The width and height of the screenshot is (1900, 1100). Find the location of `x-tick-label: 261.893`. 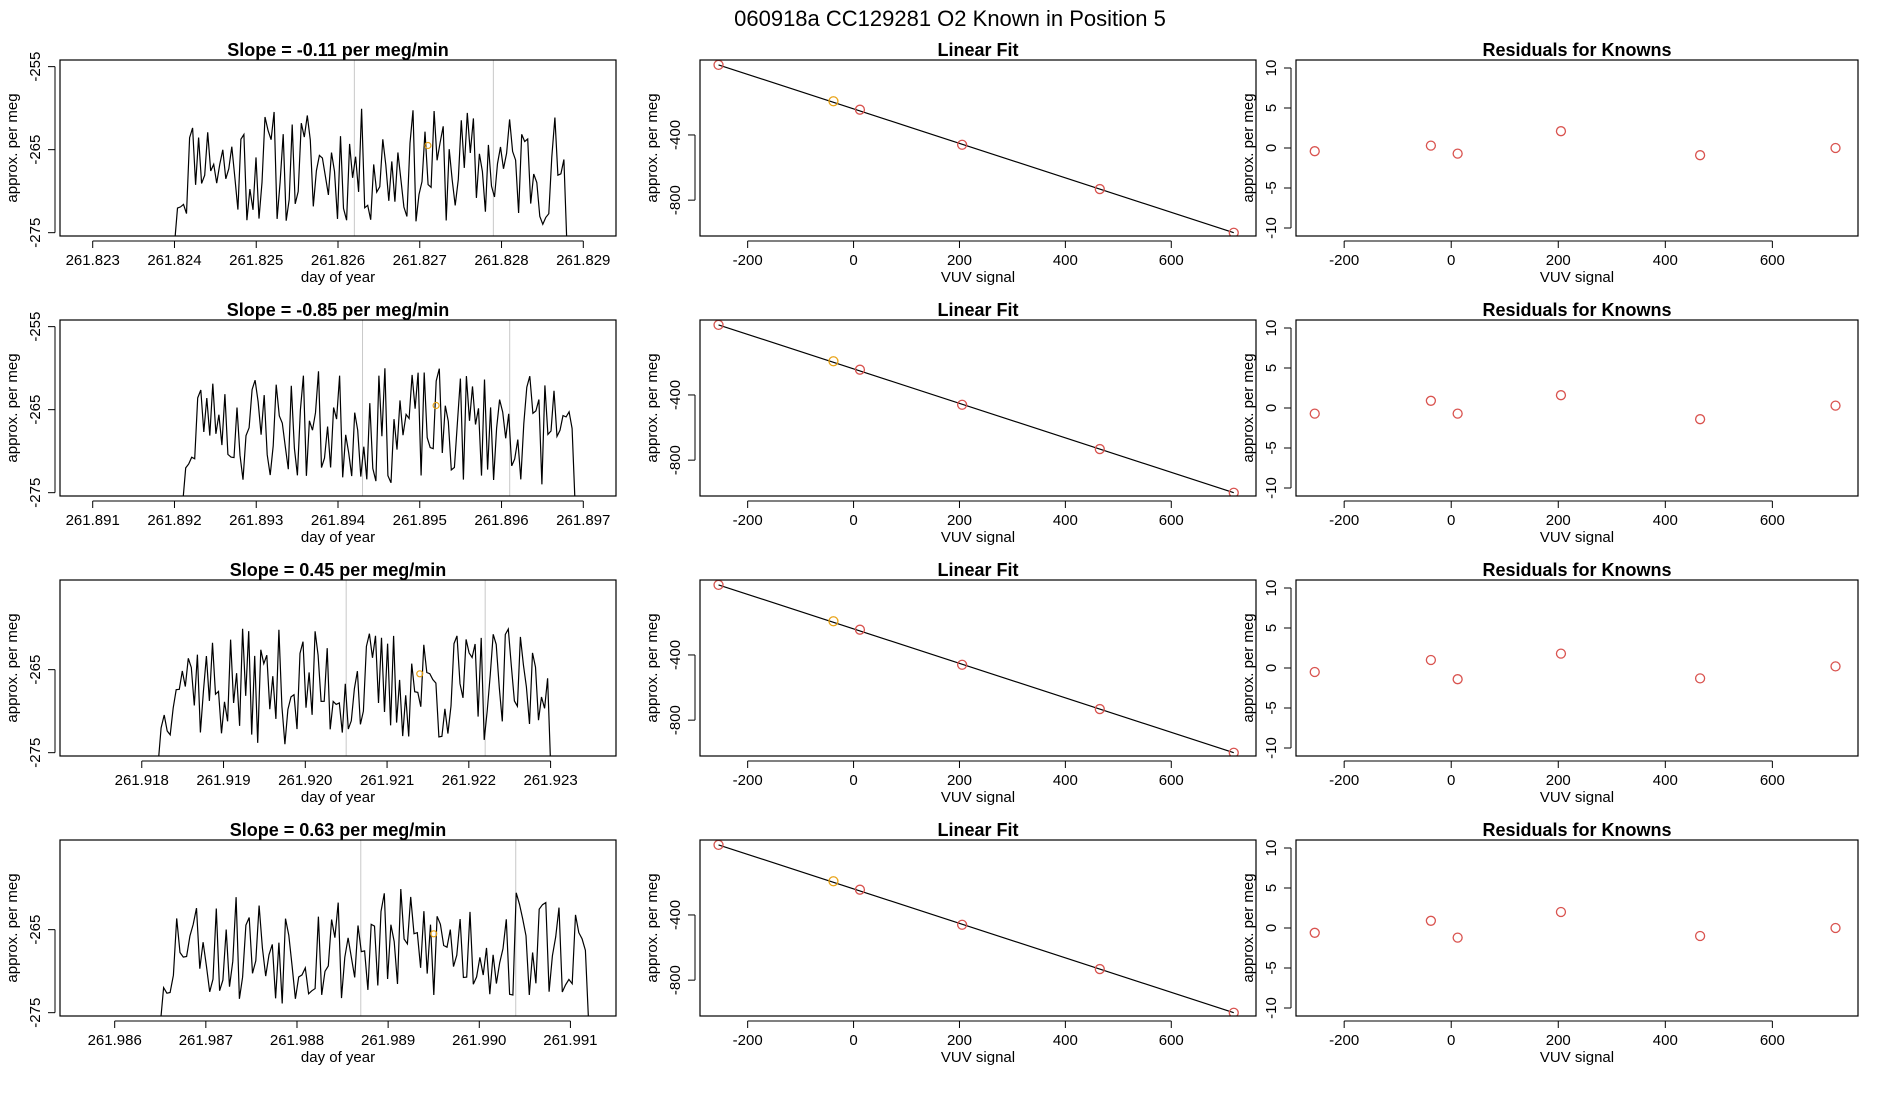

x-tick-label: 261.893 is located at coordinates (256, 520).